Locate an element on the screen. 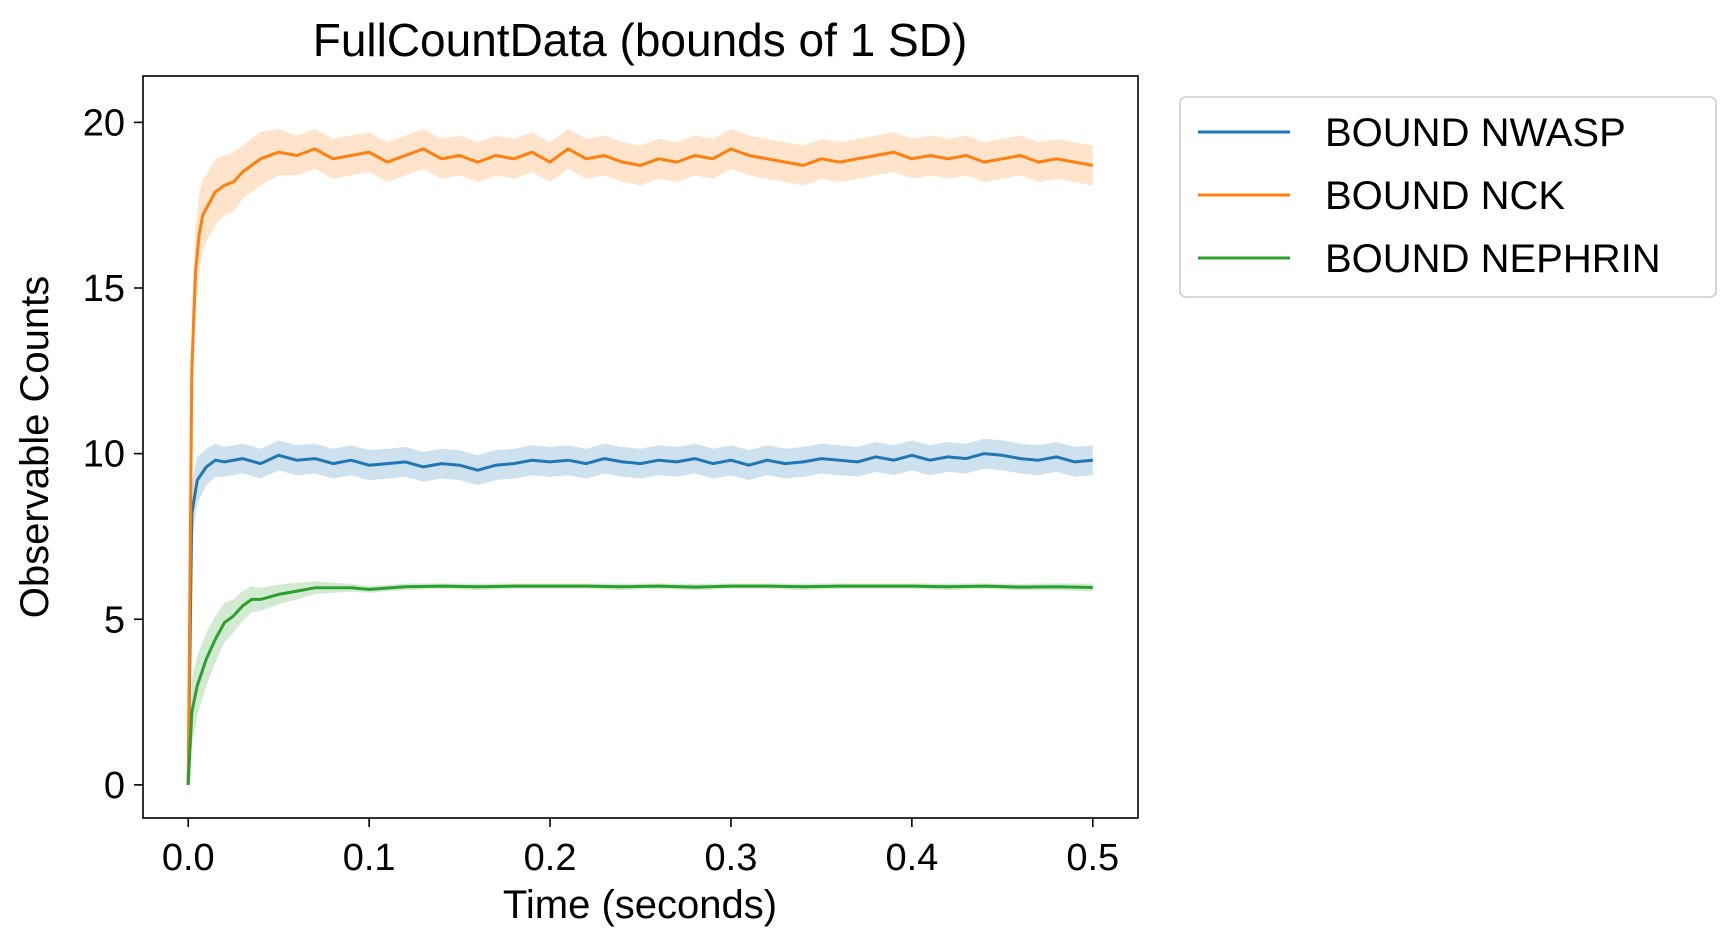  legend-label-bound-nephrin: BOUND NEPHRIN is located at coordinates (1493, 259).